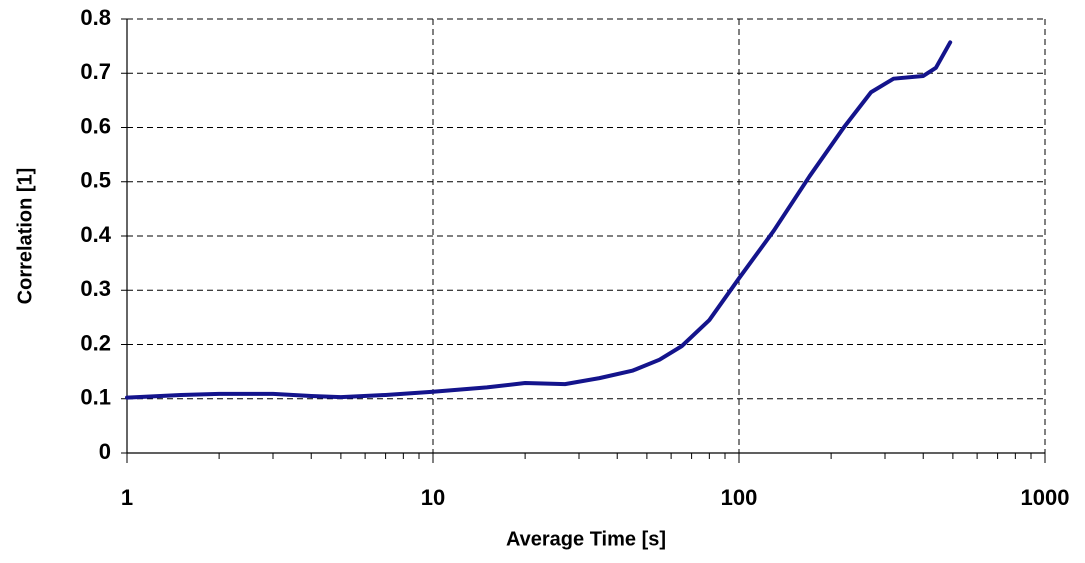 The width and height of the screenshot is (1085, 563). Describe the element at coordinates (25, 236) in the screenshot. I see `y-axis-title: Correlation [1]` at that location.